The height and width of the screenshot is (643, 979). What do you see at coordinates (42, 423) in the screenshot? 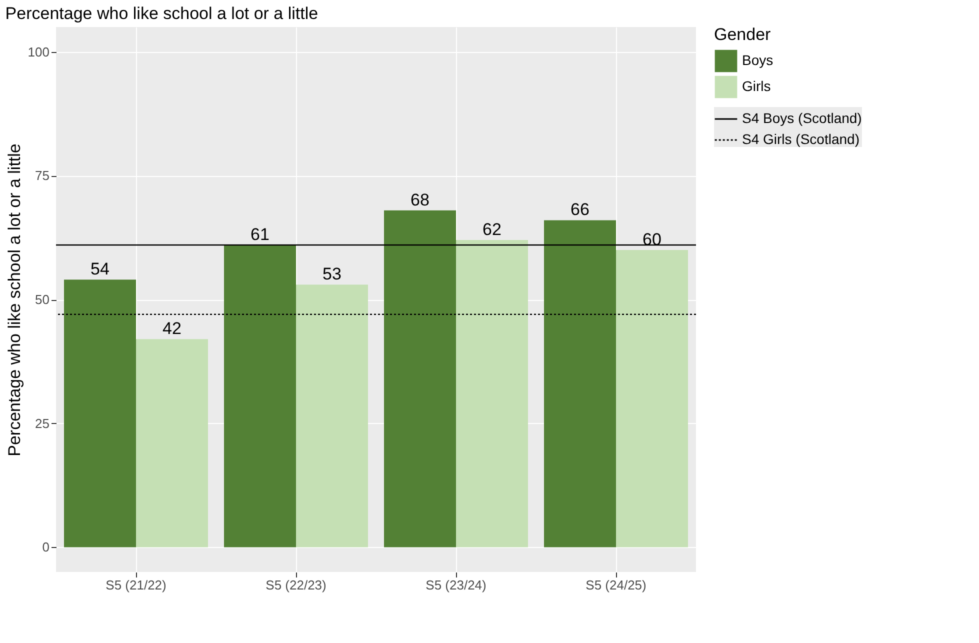
I see `y-tick-label: 25` at bounding box center [42, 423].